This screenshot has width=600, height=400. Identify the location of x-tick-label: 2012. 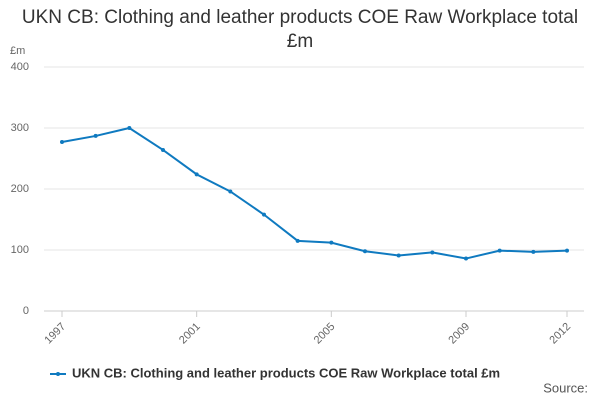
(560, 334).